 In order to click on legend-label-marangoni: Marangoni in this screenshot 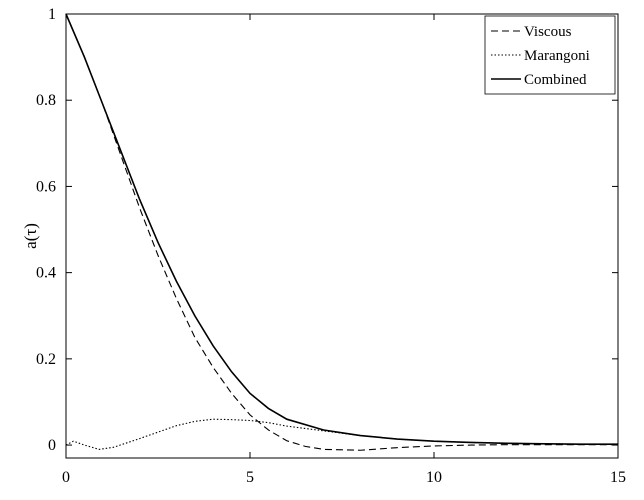, I will do `click(557, 56)`.